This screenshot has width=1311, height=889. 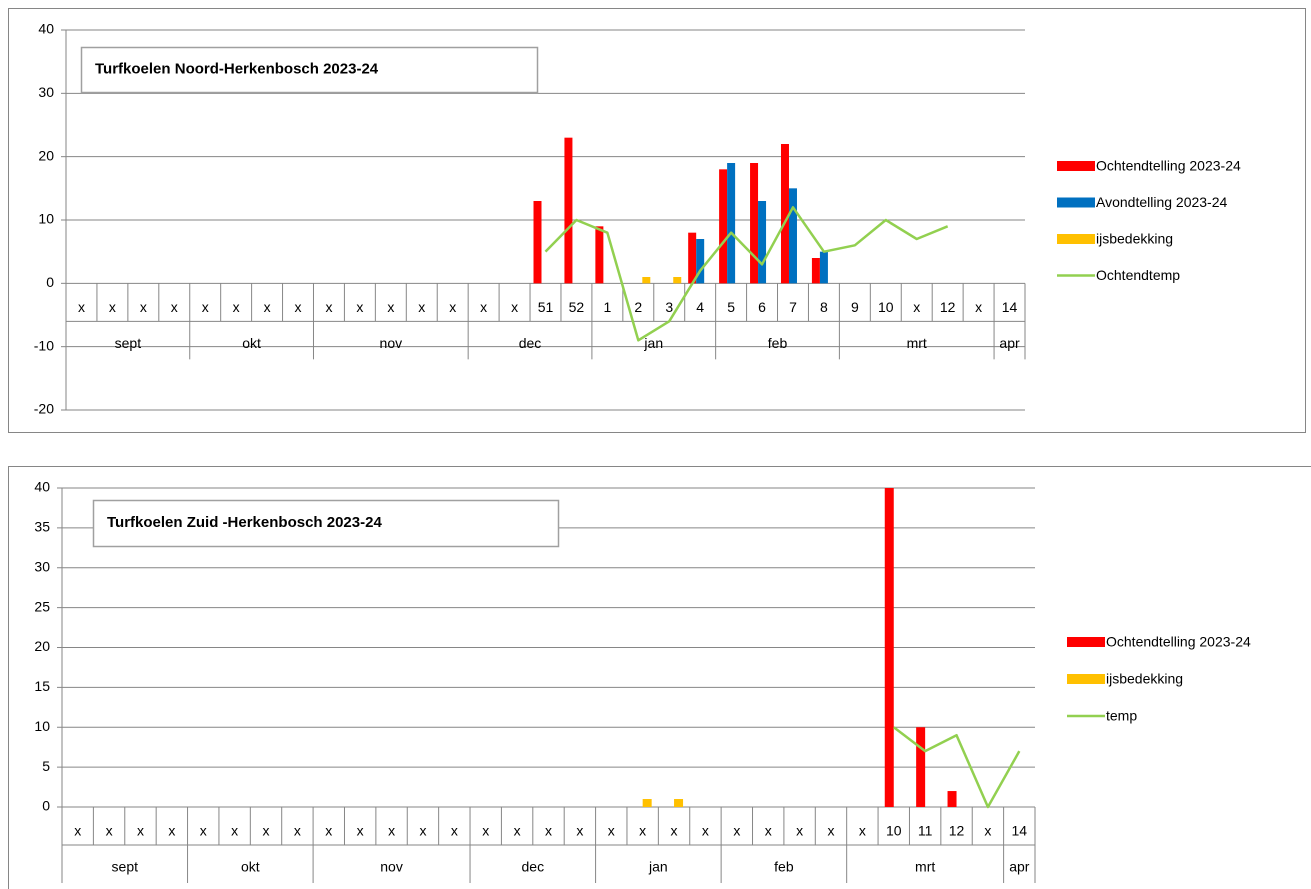 What do you see at coordinates (607, 307) in the screenshot?
I see `x-tick-label: 1` at bounding box center [607, 307].